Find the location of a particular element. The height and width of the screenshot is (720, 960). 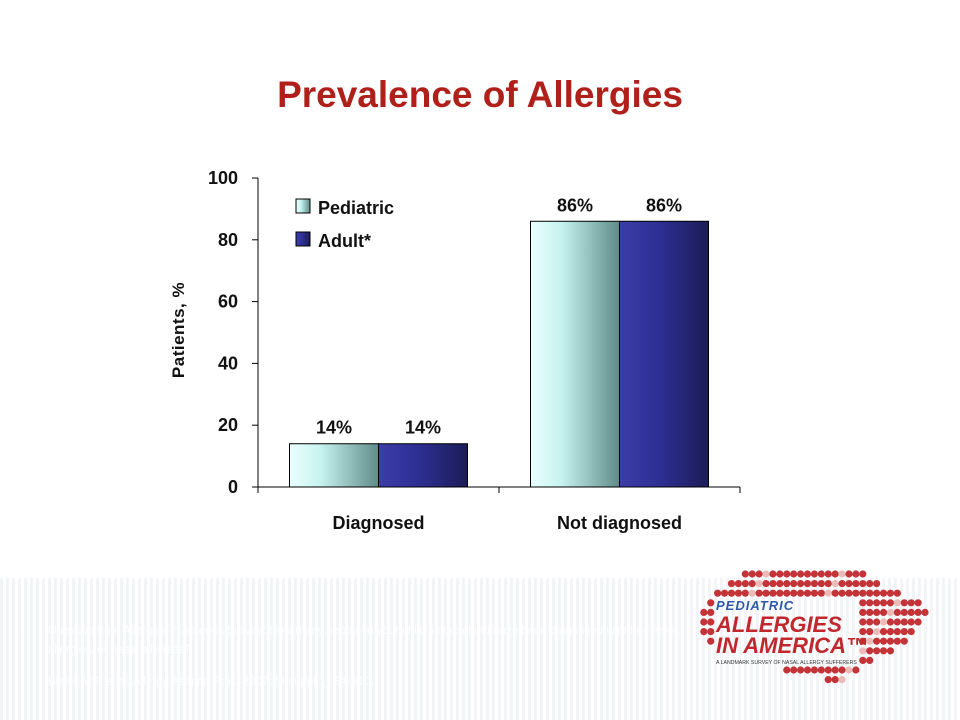

legend-swatch-adult is located at coordinates (303, 239).